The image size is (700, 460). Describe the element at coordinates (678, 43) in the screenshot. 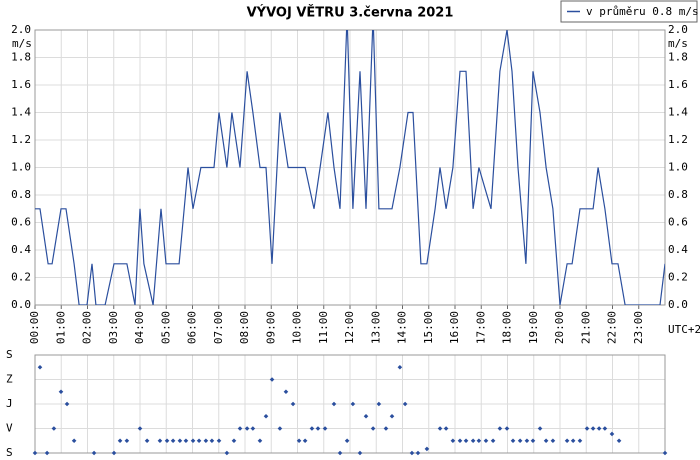

I see `y-unit-right: m/s` at that location.